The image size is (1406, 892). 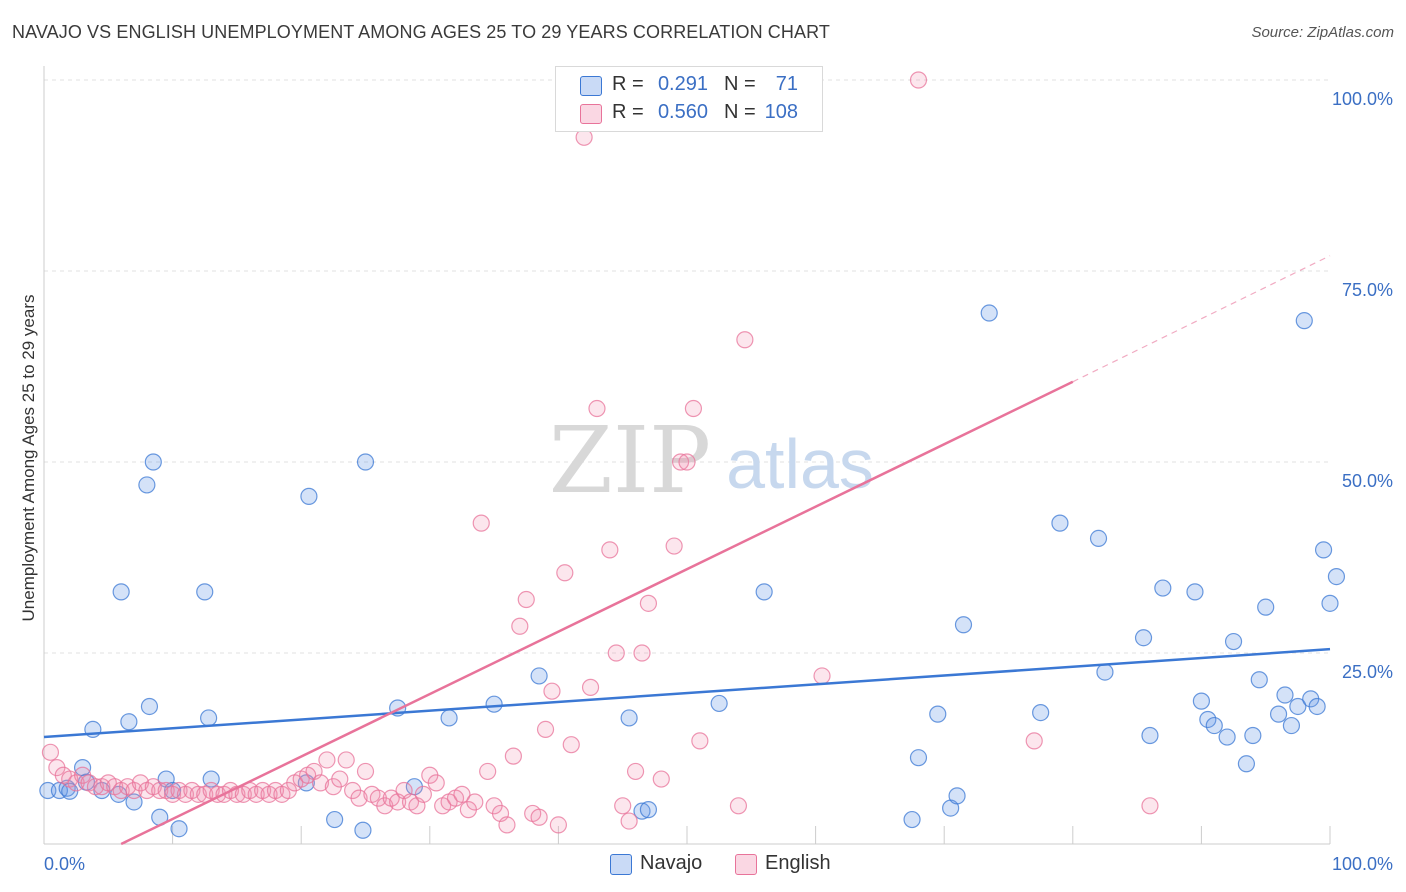 What do you see at coordinates (1362, 864) in the screenshot?
I see `x-tick-label: 100.0%` at bounding box center [1362, 864].